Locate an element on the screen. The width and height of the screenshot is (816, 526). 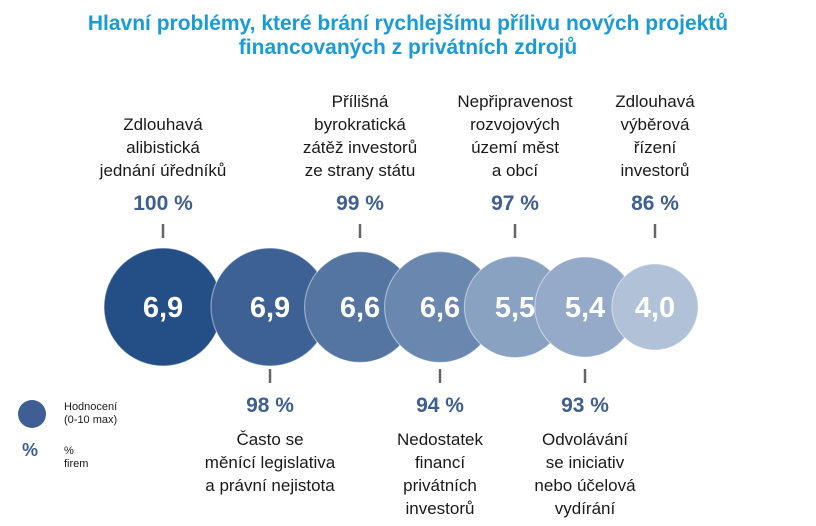
category-label-1-line-1: Zdlouhavá is located at coordinates (163, 124).